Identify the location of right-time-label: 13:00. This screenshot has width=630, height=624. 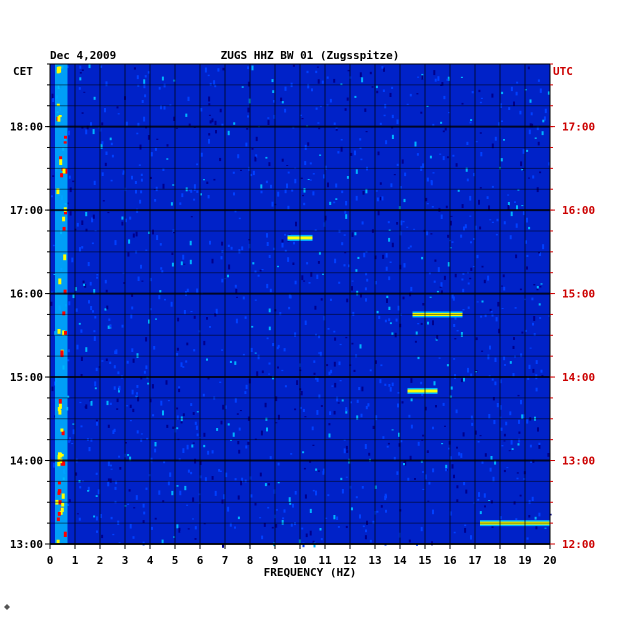
(578, 461).